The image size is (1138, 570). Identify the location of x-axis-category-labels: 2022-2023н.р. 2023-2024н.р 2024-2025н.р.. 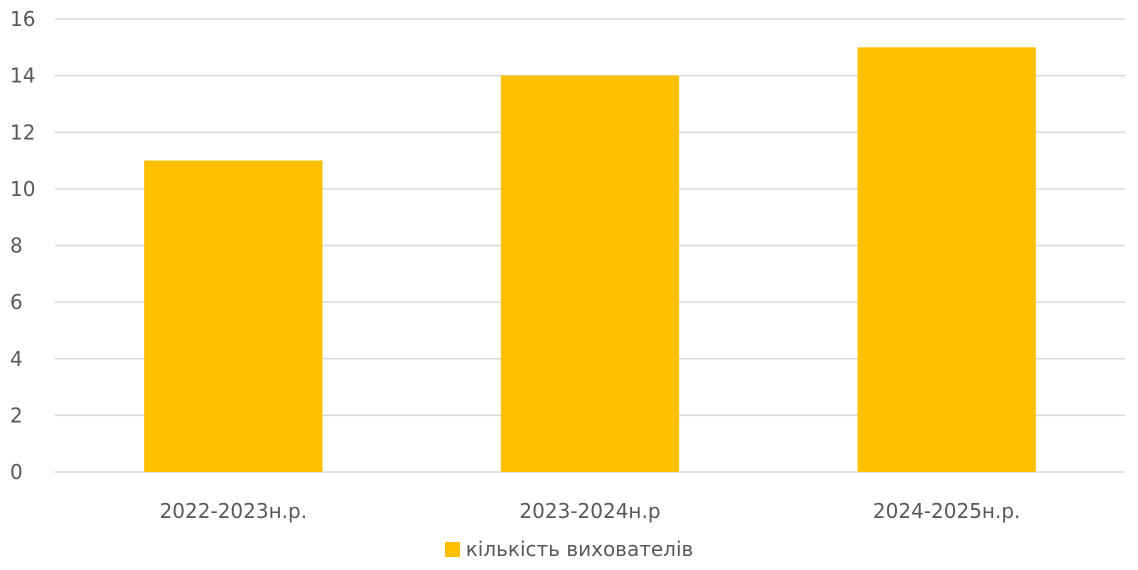
(590, 511).